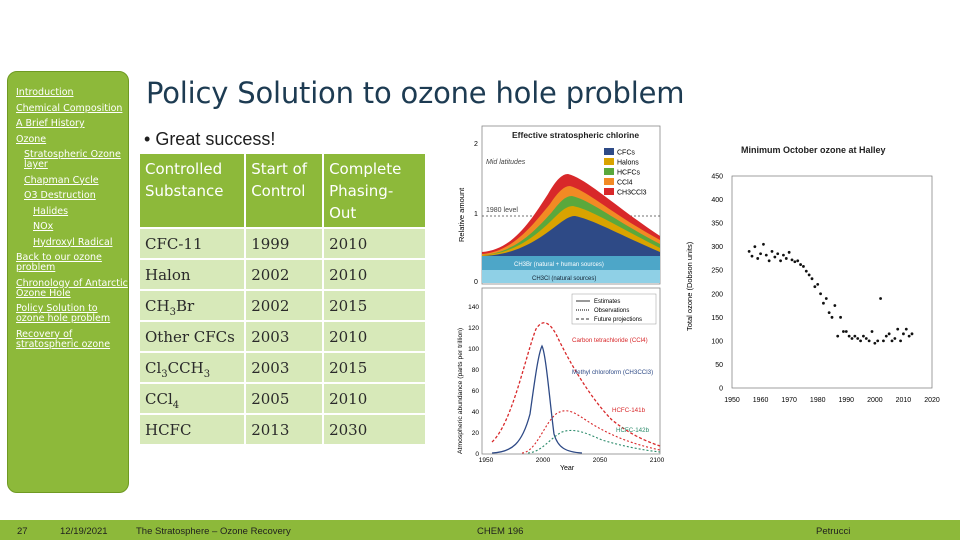 The image size is (960, 540). What do you see at coordinates (282, 243) in the screenshot?
I see `table-row: CFC-11 1999 2010` at bounding box center [282, 243].